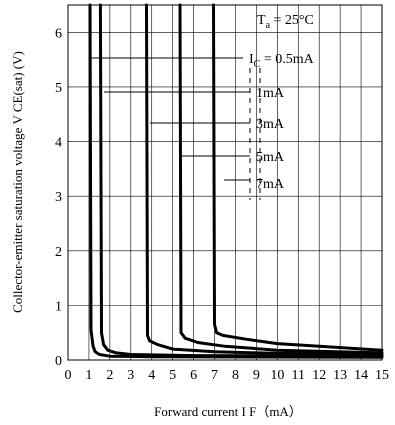 This screenshot has height=425, width=395. I want to click on y-tick-1: 1, so click(58, 306).